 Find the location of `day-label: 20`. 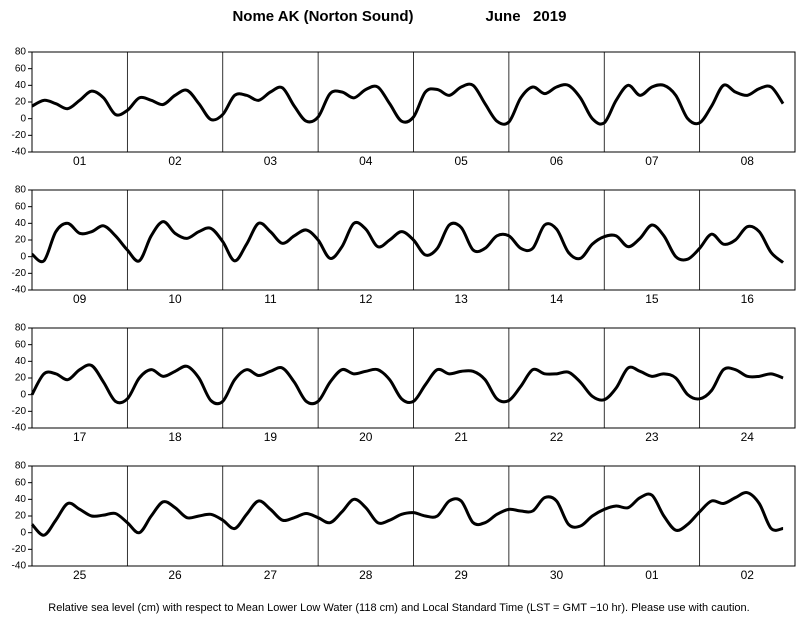

day-label: 20 is located at coordinates (366, 437).